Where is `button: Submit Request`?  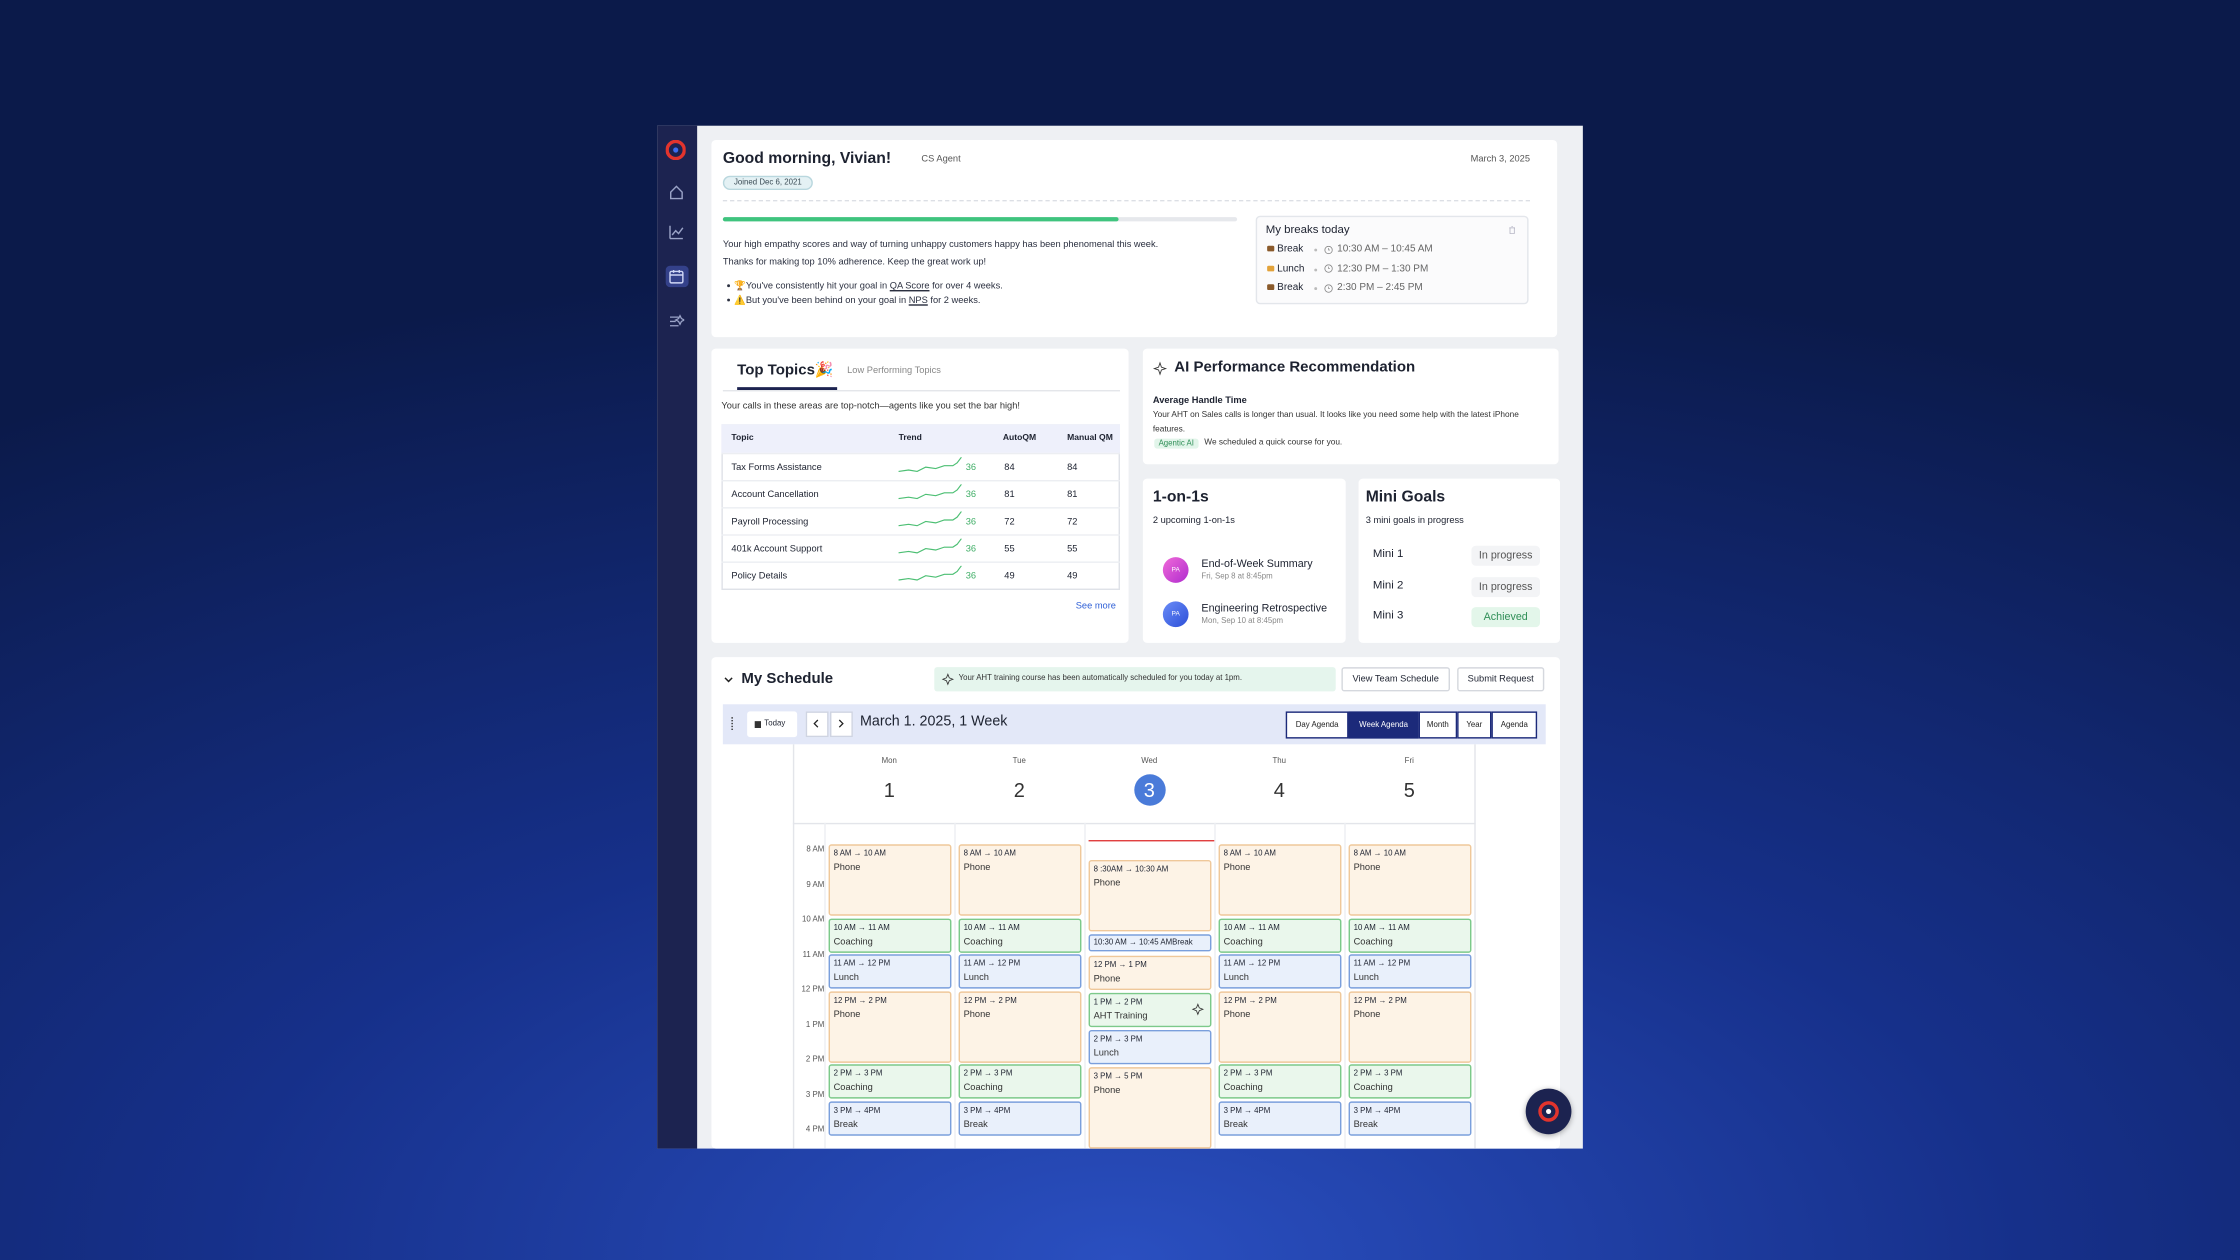
button: Submit Request is located at coordinates (1501, 679).